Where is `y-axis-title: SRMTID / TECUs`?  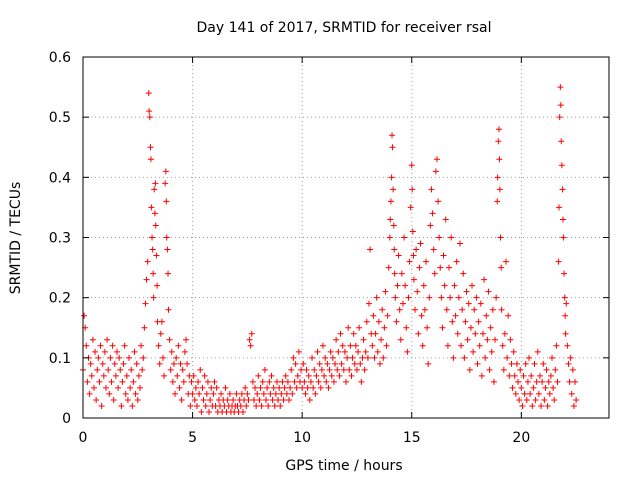
y-axis-title: SRMTID / TECUs is located at coordinates (16, 238).